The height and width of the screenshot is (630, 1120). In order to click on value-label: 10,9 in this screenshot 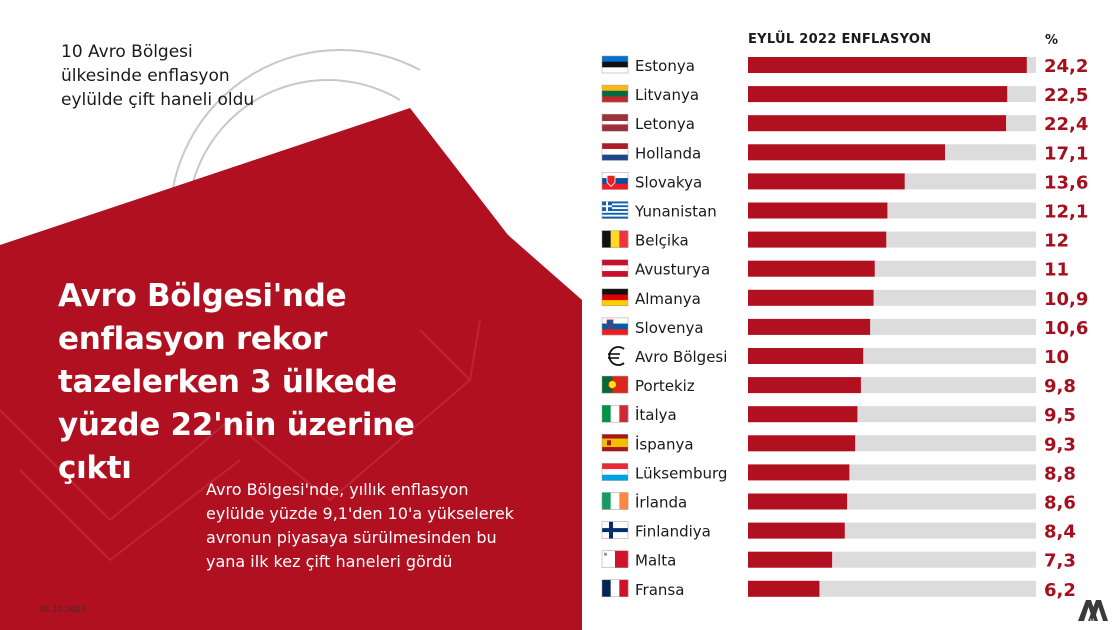, I will do `click(1066, 299)`.